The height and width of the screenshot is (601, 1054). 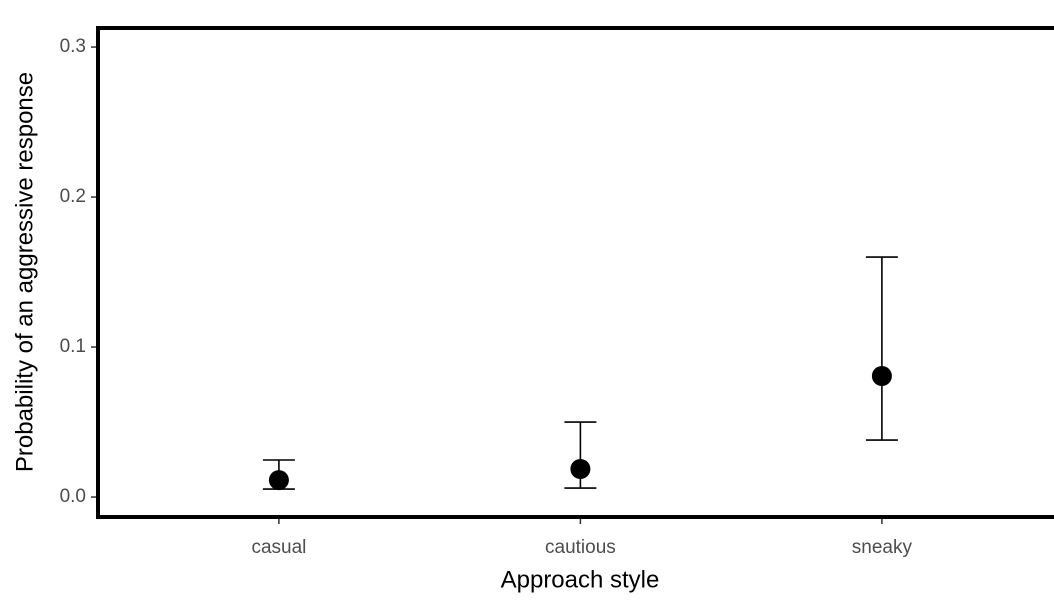 What do you see at coordinates (73, 346) in the screenshot?
I see `y-tick-label: 0.1` at bounding box center [73, 346].